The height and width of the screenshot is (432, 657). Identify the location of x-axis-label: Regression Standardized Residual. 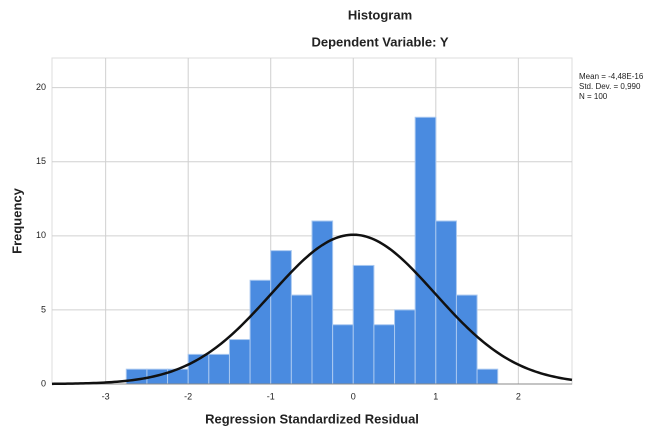
(312, 418).